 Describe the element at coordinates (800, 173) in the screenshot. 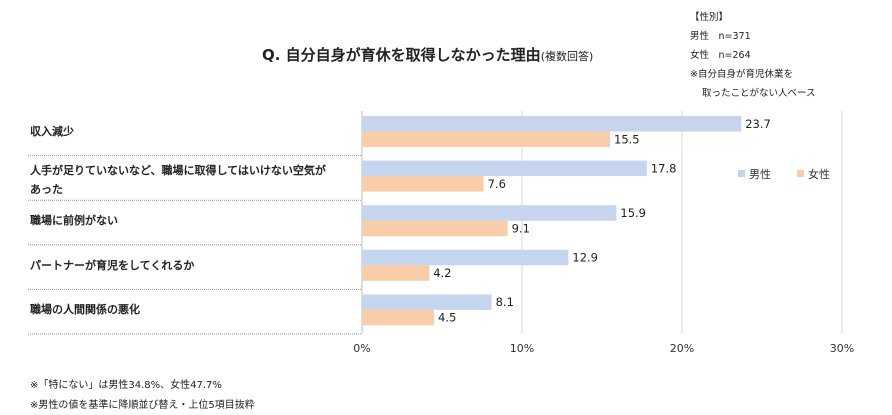

I see `legend-swatch-female` at that location.